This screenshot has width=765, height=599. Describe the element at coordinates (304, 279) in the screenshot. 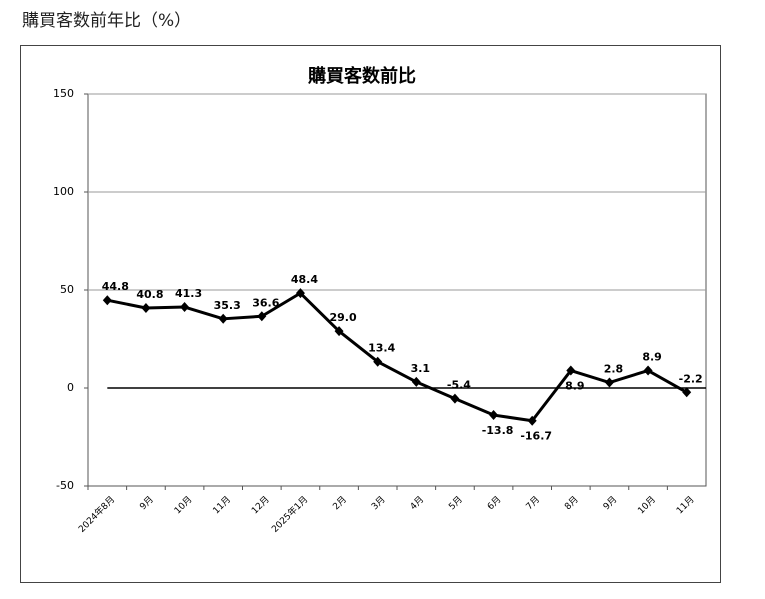

I see `data-label: 48.4` at that location.